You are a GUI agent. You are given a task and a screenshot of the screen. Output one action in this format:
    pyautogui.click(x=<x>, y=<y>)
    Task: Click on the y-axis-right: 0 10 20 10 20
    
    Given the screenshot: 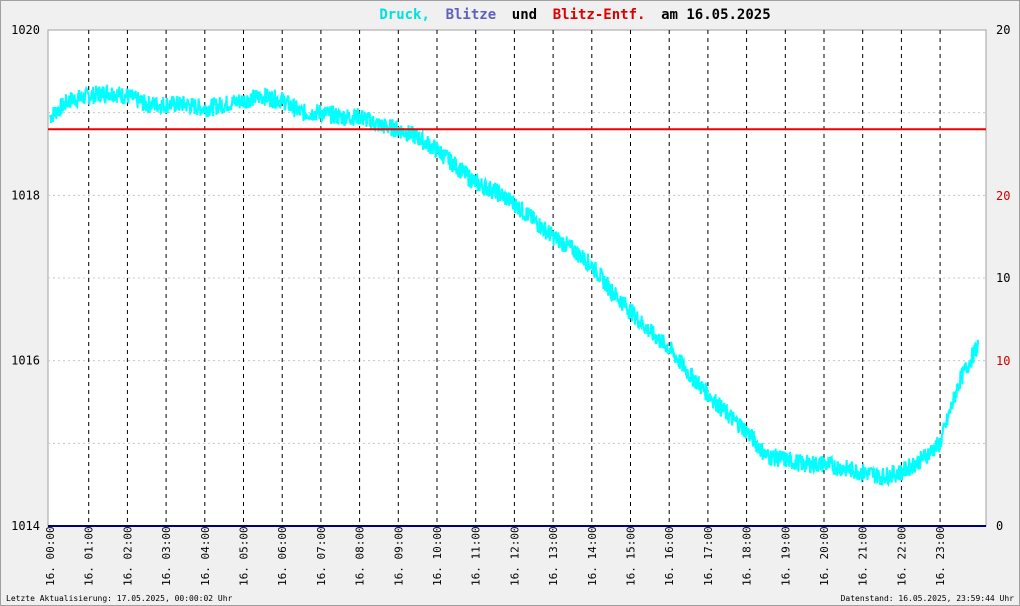 What is the action you would take?
    pyautogui.click(x=1003, y=278)
    